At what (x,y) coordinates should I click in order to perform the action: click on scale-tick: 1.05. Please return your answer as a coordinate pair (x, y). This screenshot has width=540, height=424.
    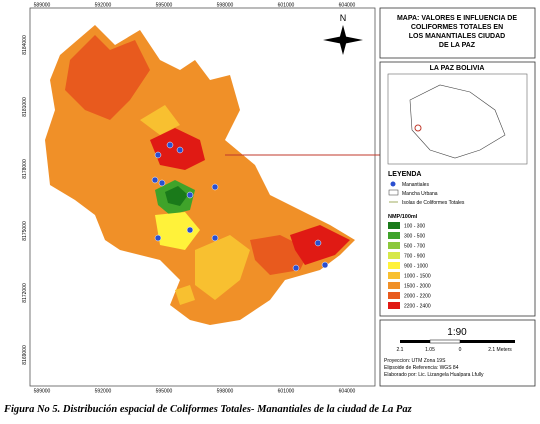
    Looking at the image, I should click on (430, 350).